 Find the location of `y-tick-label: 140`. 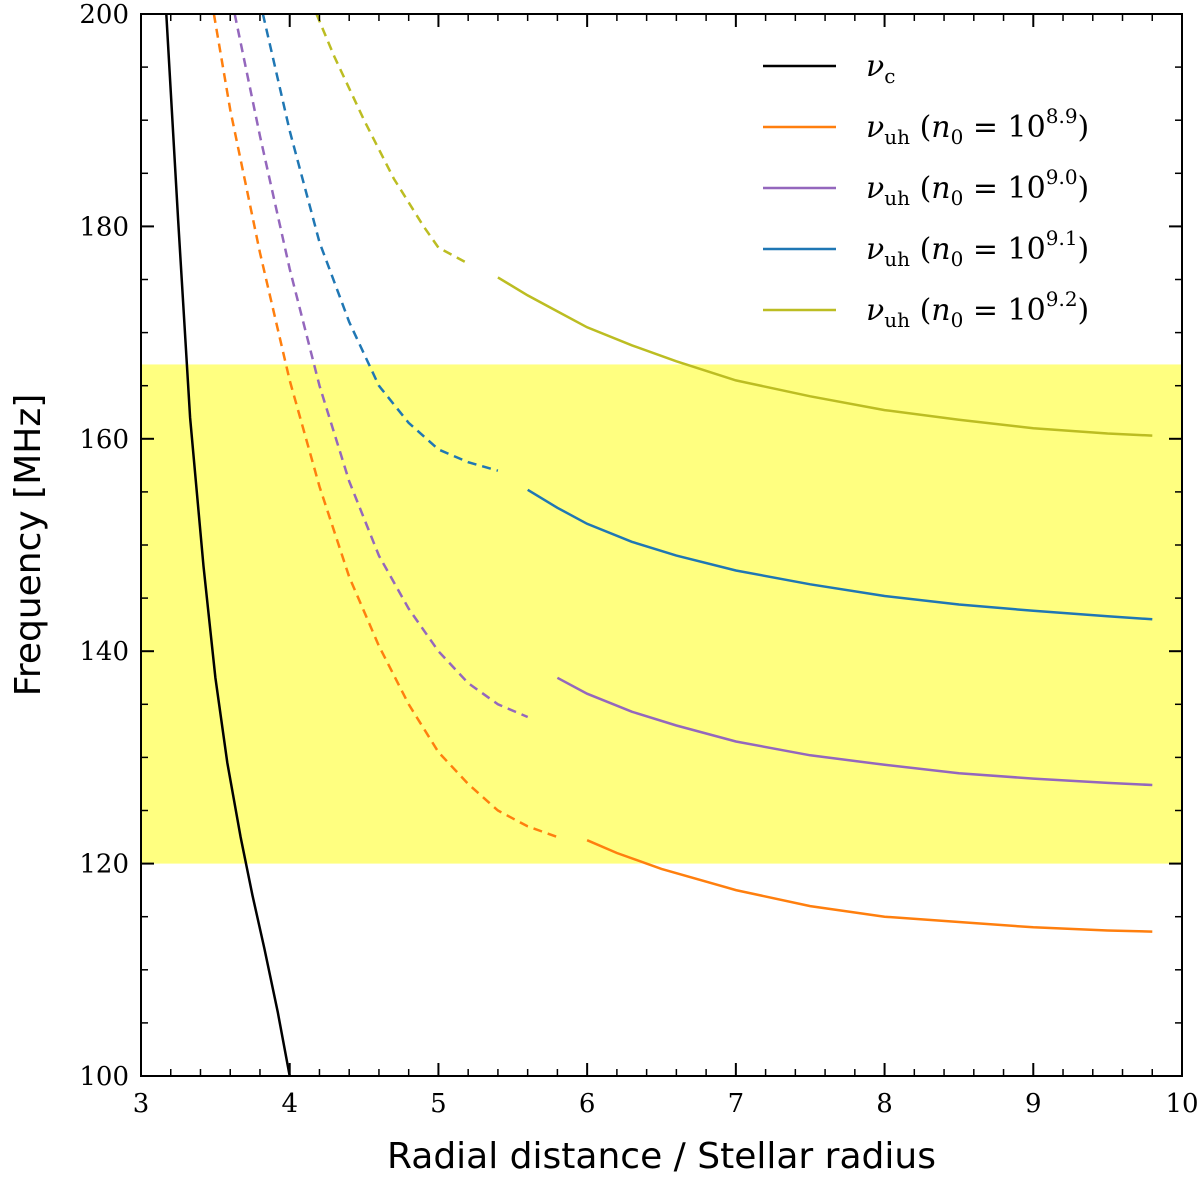

y-tick-label: 140 is located at coordinates (104, 652).